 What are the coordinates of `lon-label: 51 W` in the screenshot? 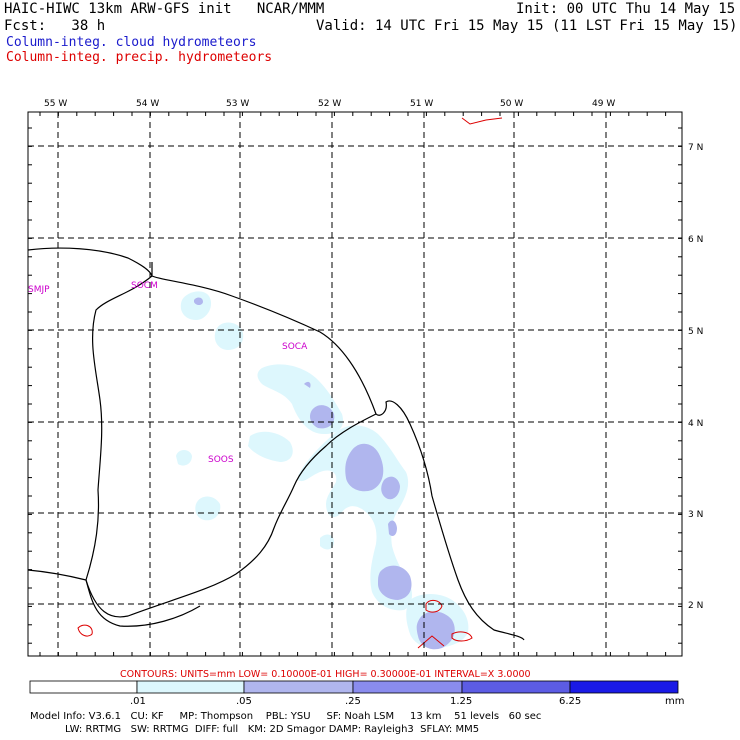 It's located at (421, 104).